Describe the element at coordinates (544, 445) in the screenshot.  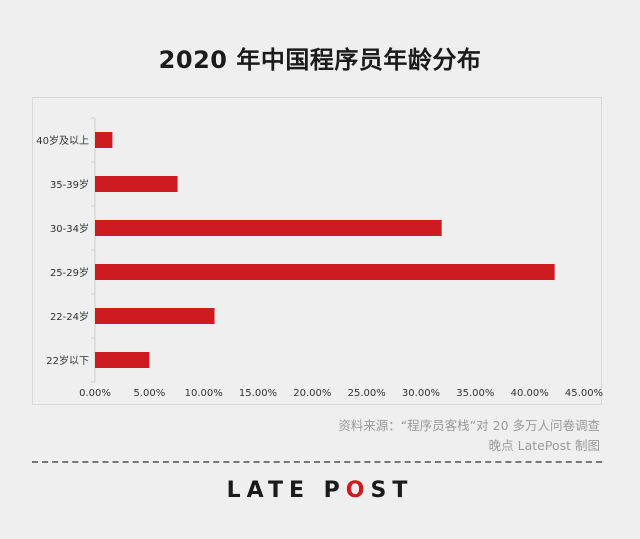
I see `source-line-2: 晚点 LatePost 制图` at that location.